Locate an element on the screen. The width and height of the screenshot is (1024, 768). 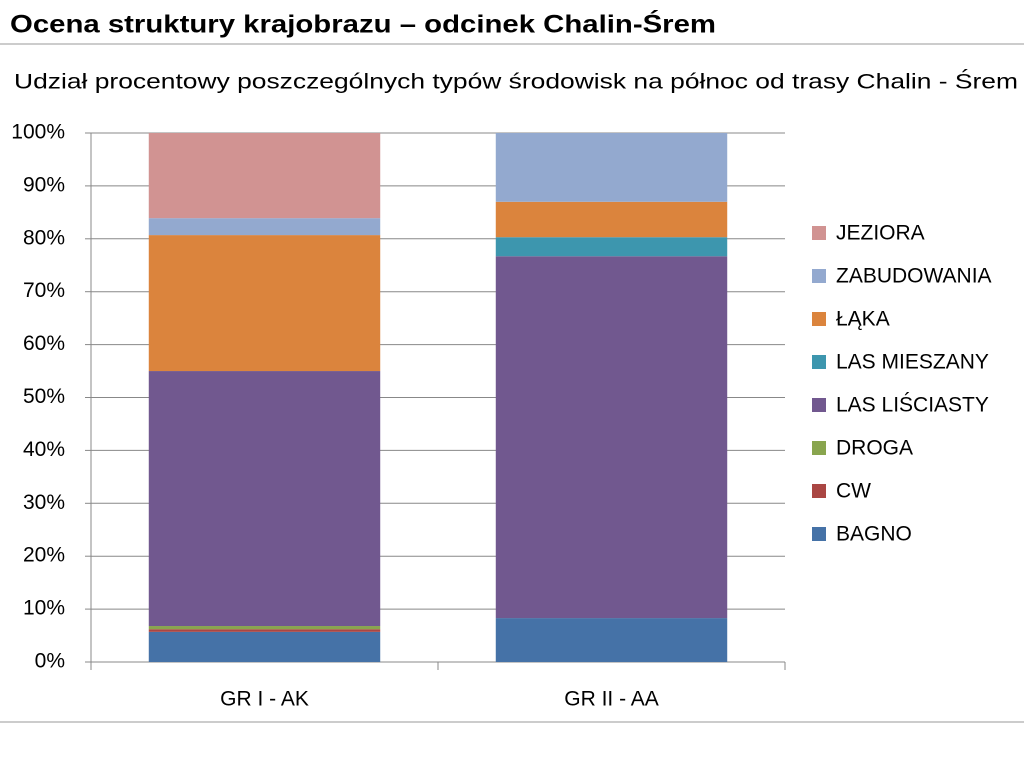
legend-label: BAGNO is located at coordinates (874, 534).